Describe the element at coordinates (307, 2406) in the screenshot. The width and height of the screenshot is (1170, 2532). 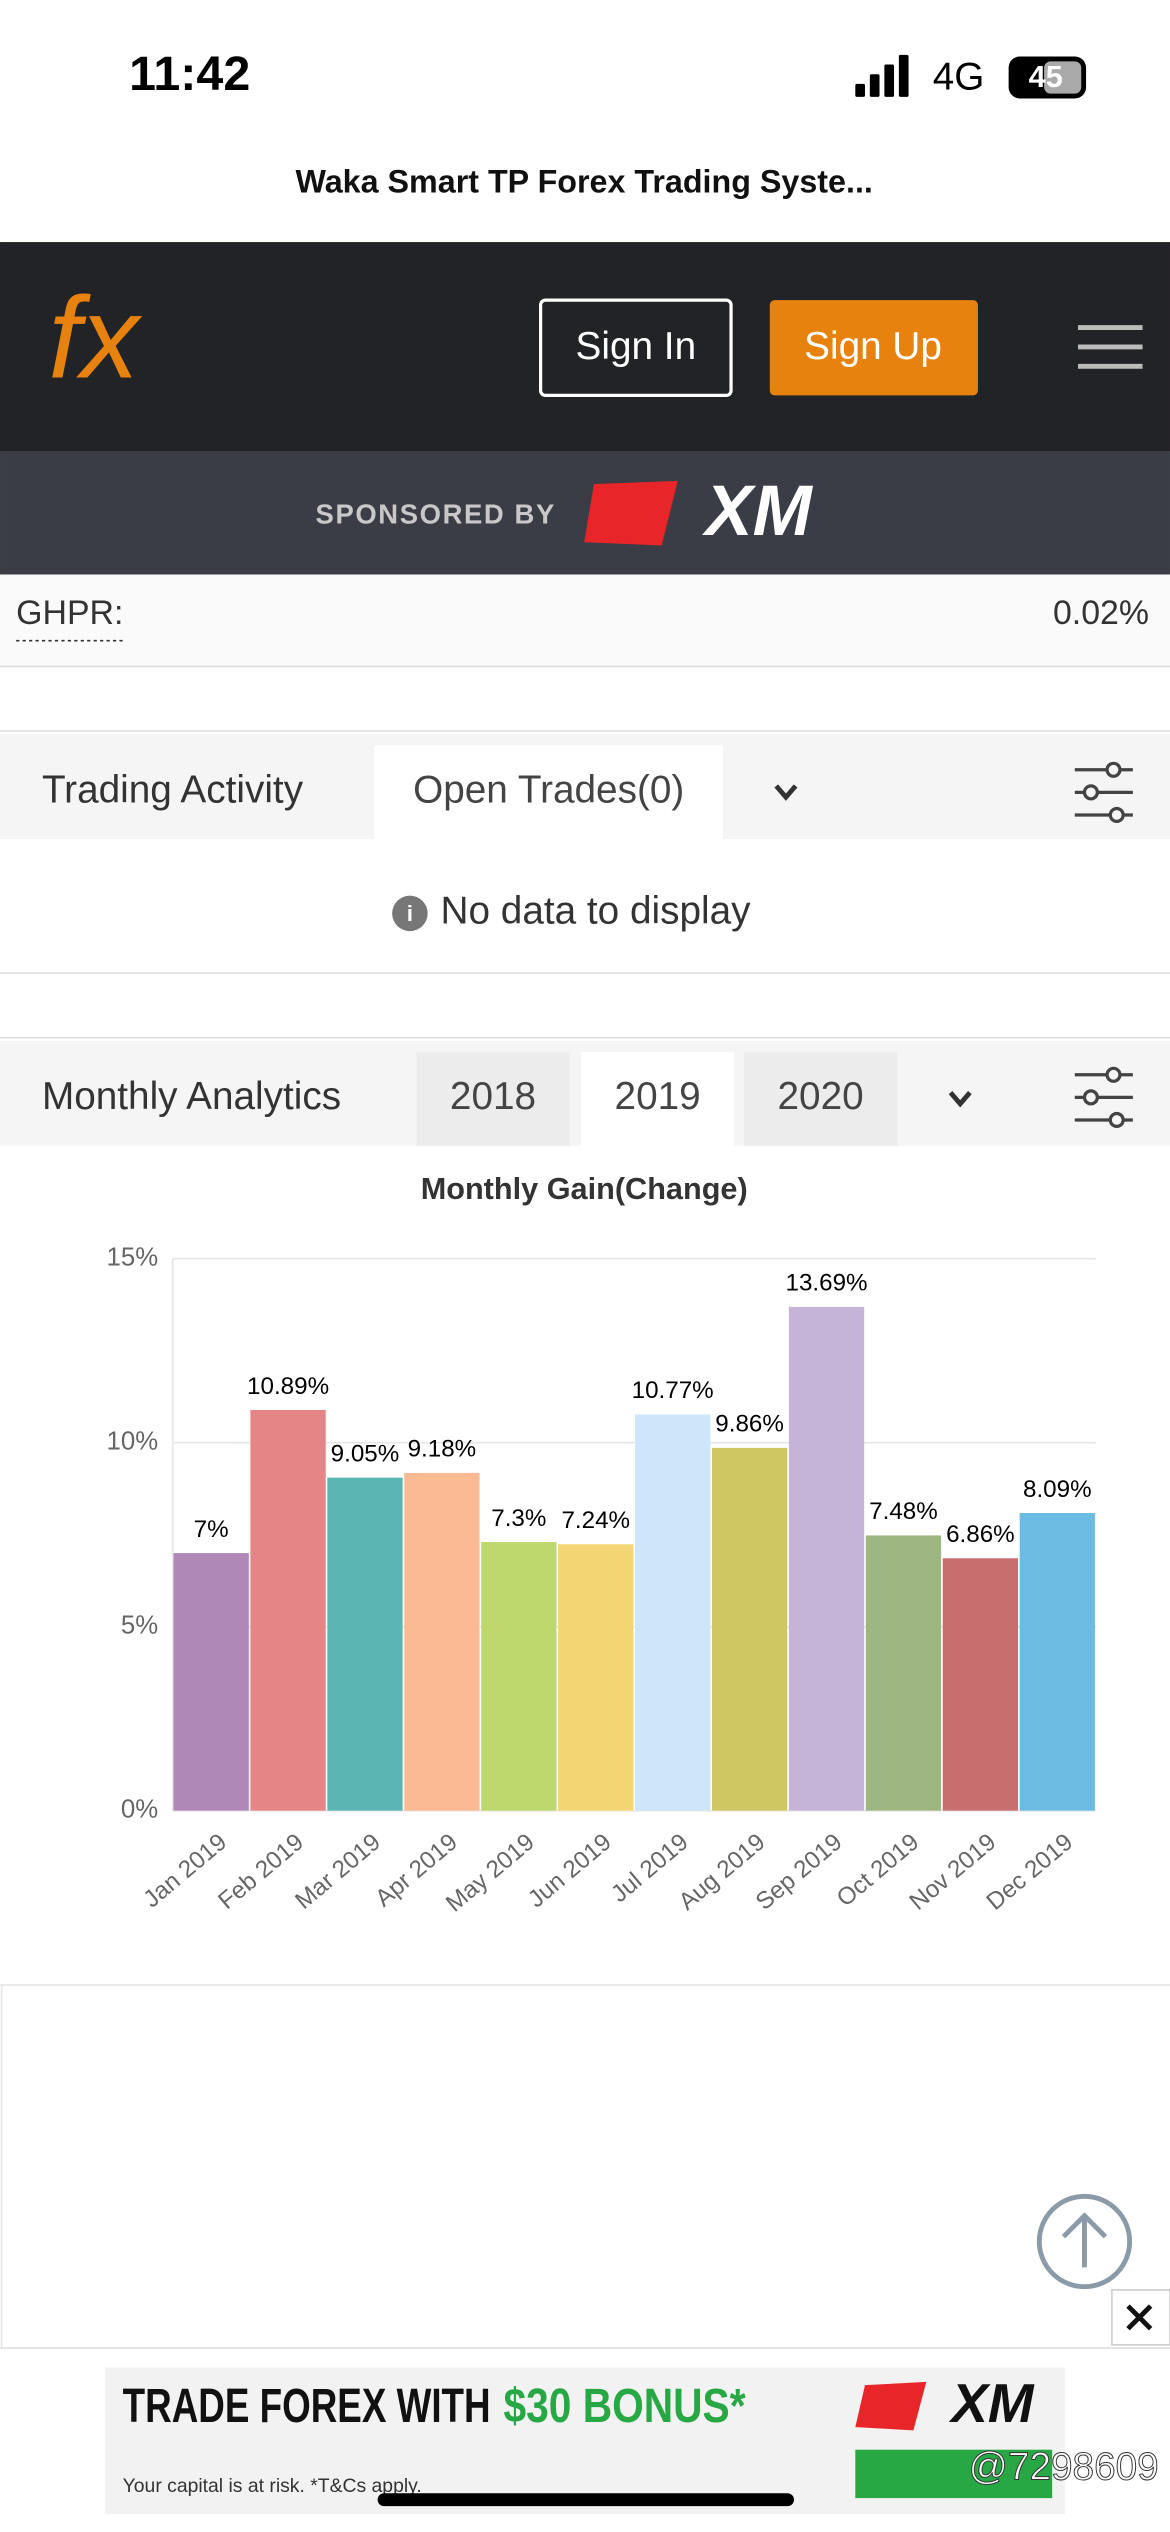
I see `ad-headline: TRADE FOREX WITH` at that location.